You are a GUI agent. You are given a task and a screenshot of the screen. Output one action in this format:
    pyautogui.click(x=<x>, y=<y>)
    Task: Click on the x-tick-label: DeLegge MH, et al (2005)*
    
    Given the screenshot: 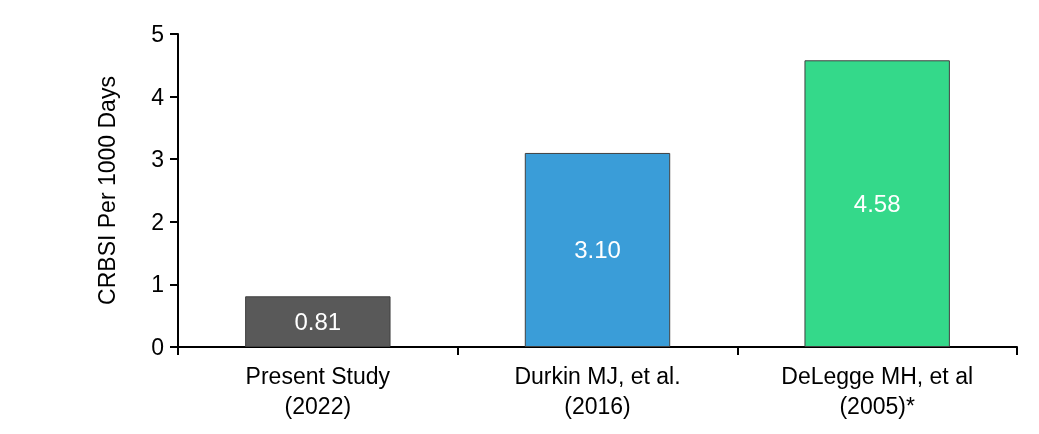 What is the action you would take?
    pyautogui.click(x=877, y=391)
    